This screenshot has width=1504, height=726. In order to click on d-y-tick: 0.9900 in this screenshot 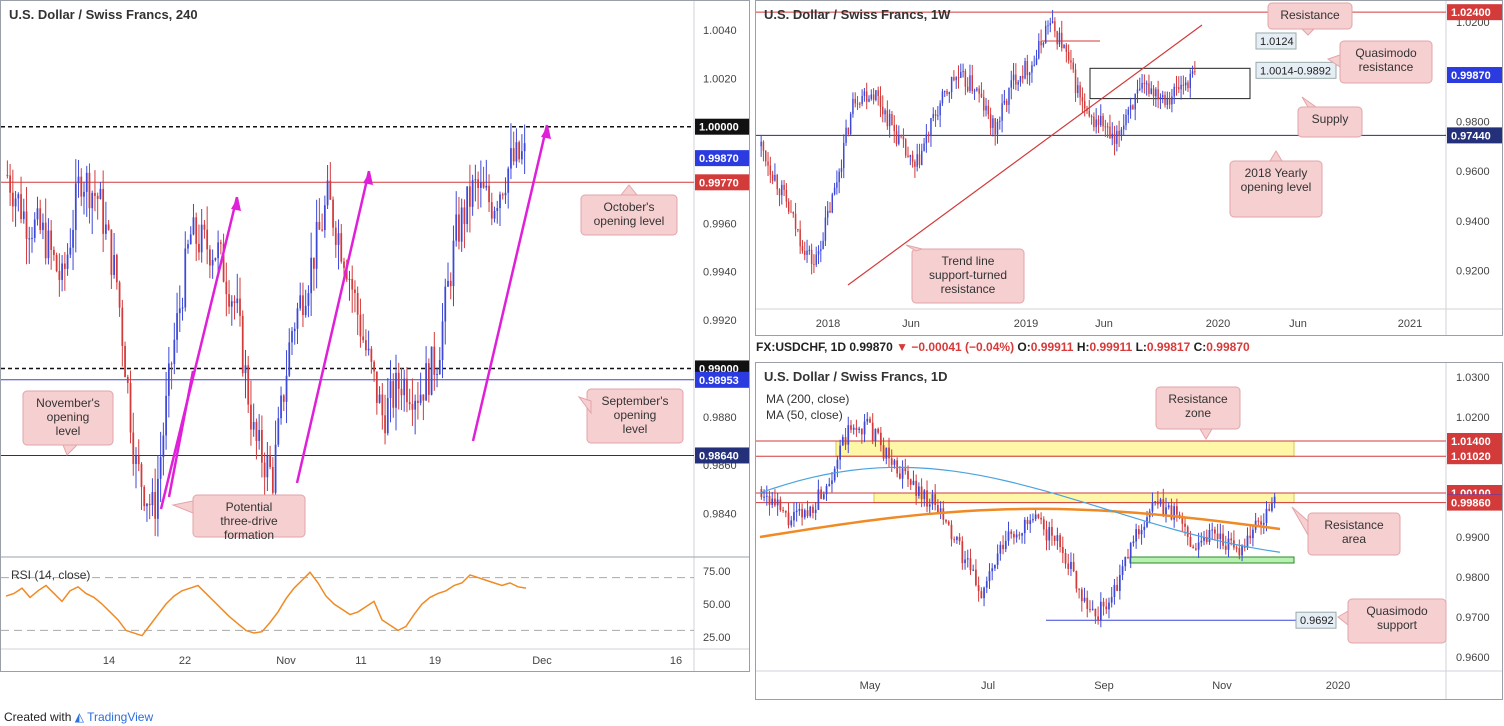, I will do `click(1473, 538)`.